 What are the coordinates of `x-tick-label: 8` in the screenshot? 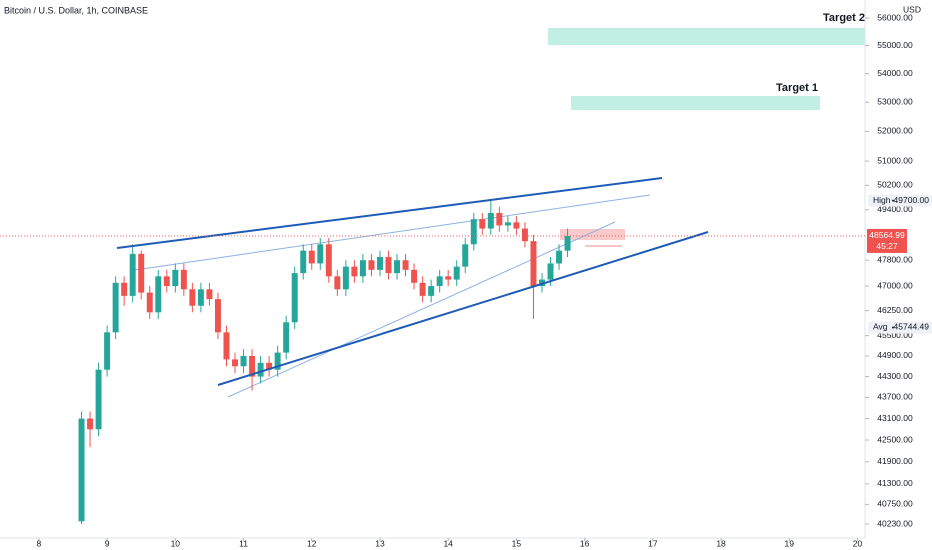 It's located at (39, 543).